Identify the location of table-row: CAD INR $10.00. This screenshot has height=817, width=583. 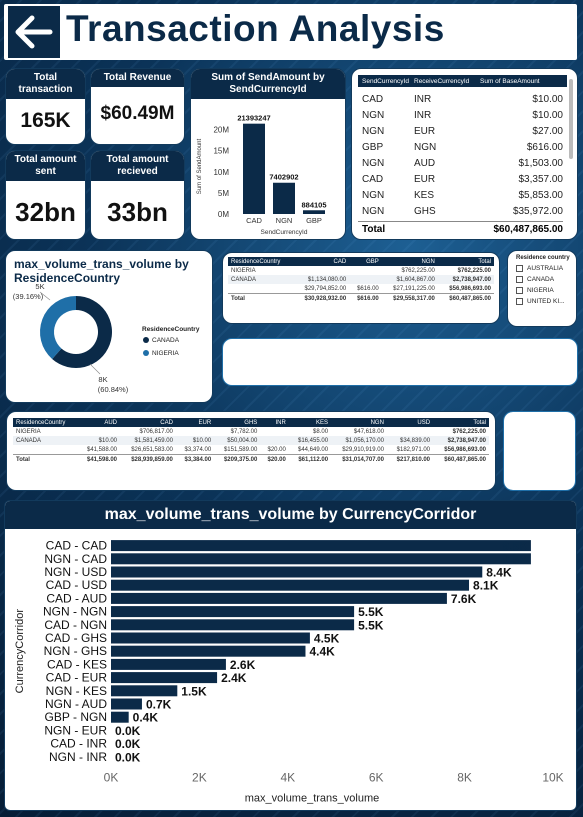
(460, 99).